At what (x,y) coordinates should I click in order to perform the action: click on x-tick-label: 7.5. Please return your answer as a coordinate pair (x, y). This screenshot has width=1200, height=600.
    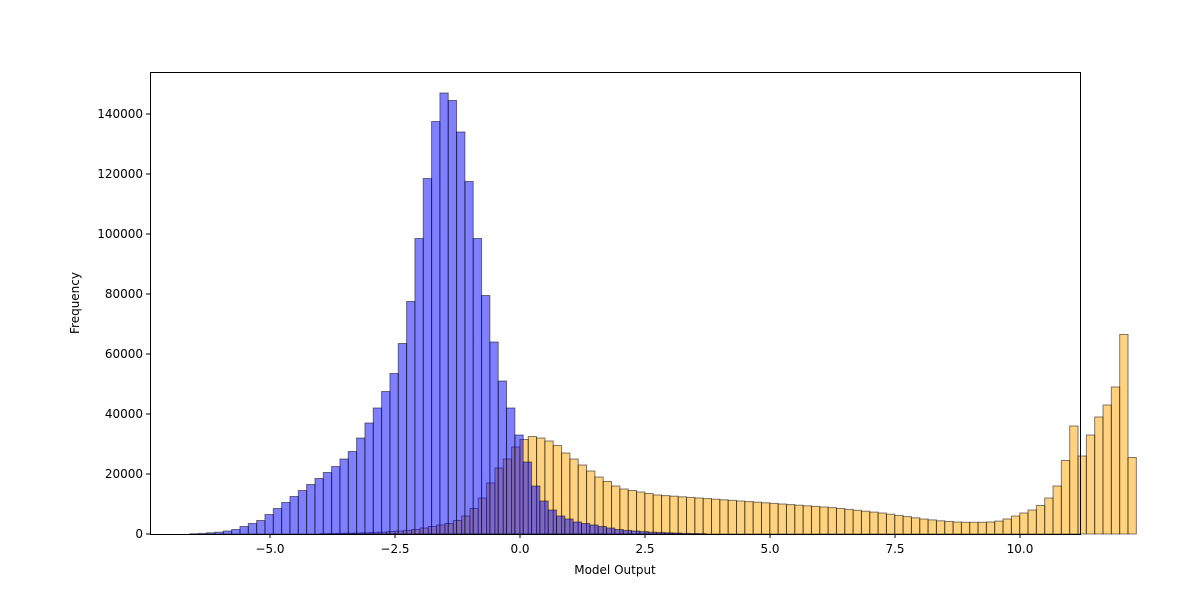
    Looking at the image, I should click on (894, 549).